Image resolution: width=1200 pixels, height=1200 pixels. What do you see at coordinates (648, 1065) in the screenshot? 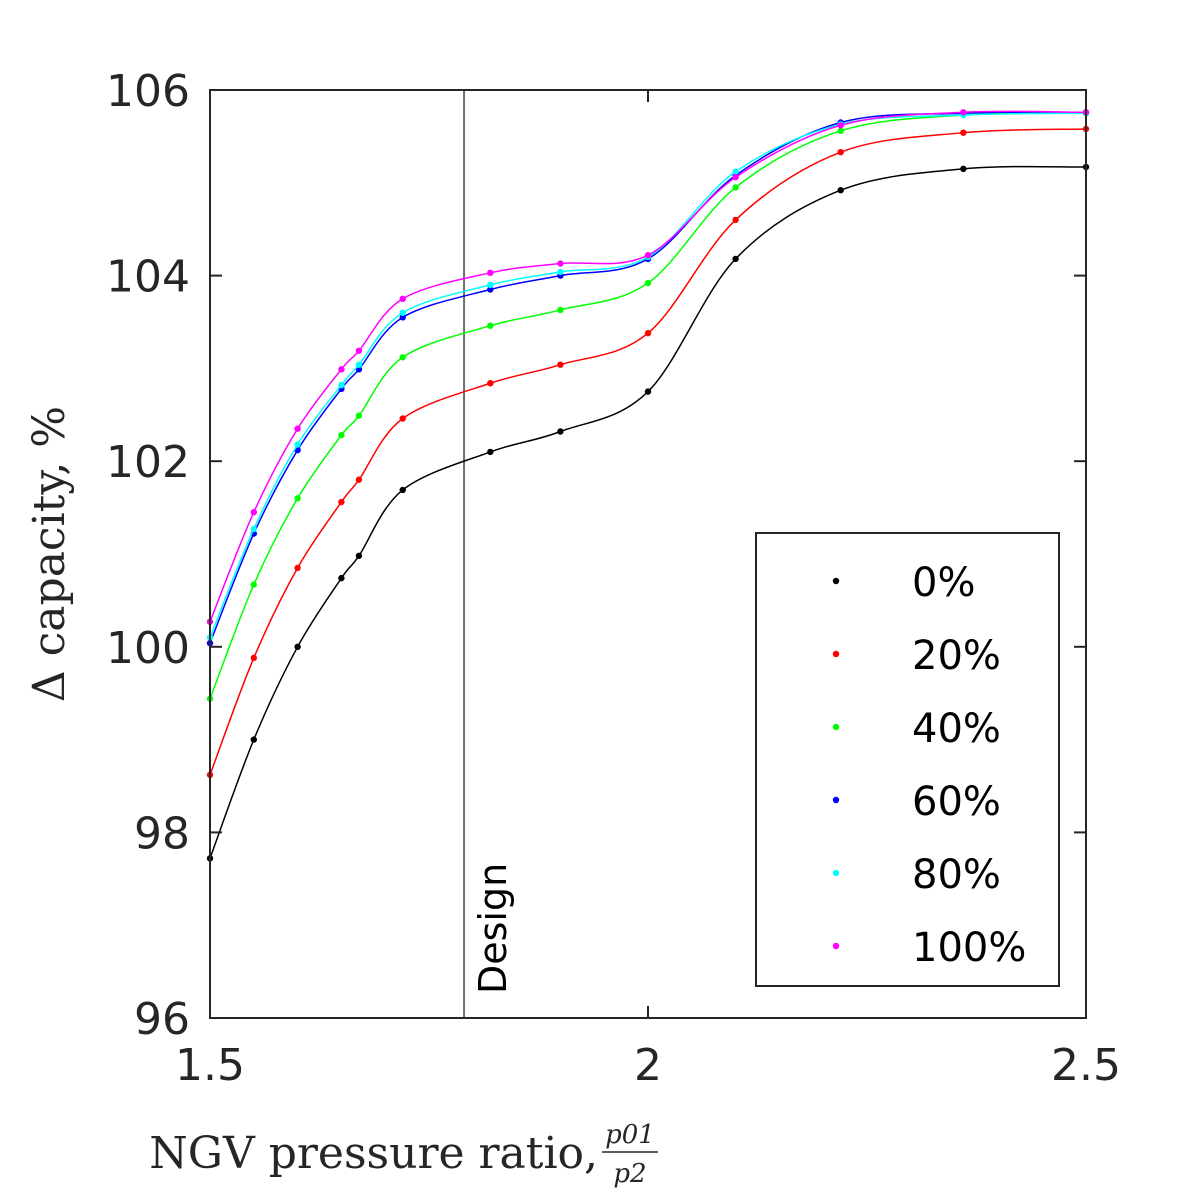
I see `x-tick-label-1: 2` at bounding box center [648, 1065].